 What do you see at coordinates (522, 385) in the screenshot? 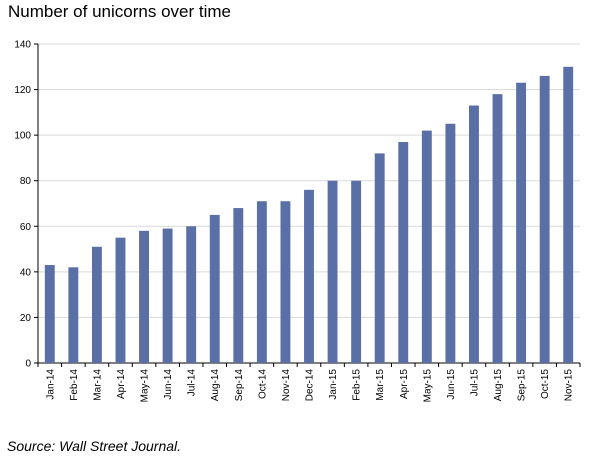
I see `x-tick-label: Sep-15` at bounding box center [522, 385].